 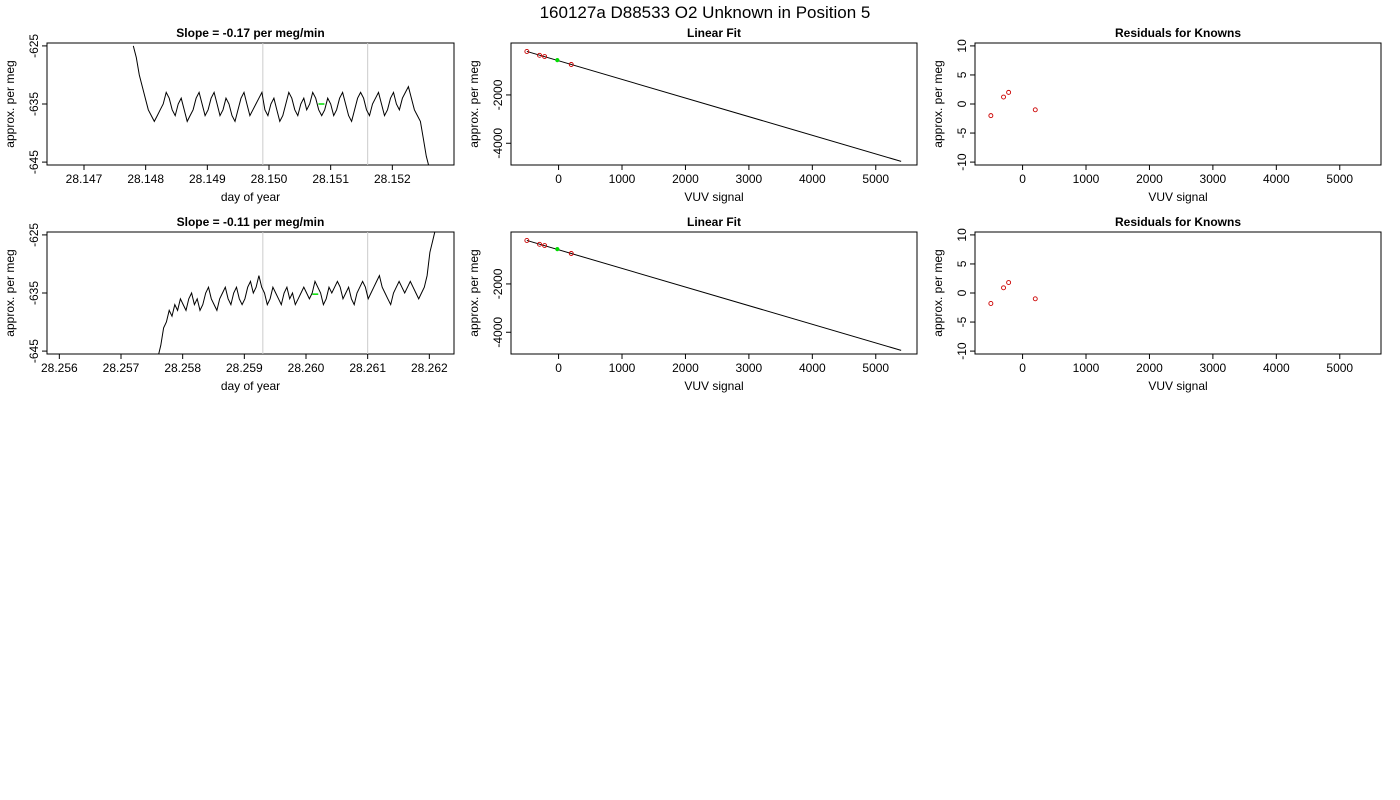 What do you see at coordinates (250, 33) in the screenshot?
I see `panel-title: Slope = -0.17 per meg/min` at bounding box center [250, 33].